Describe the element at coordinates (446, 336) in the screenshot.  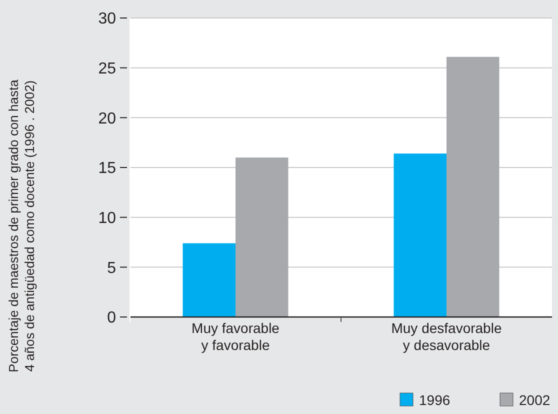
I see `x-tick-label: Muy desfavorable y desavorable` at that location.